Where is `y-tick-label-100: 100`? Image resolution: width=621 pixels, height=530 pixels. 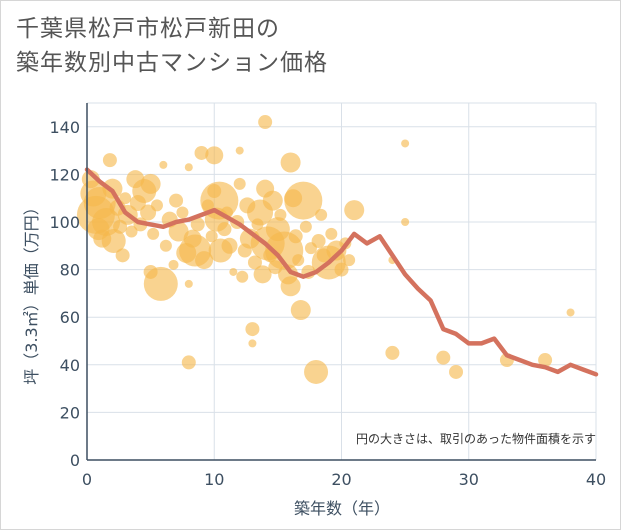 y-tick-label-100: 100 is located at coordinates (64, 222).